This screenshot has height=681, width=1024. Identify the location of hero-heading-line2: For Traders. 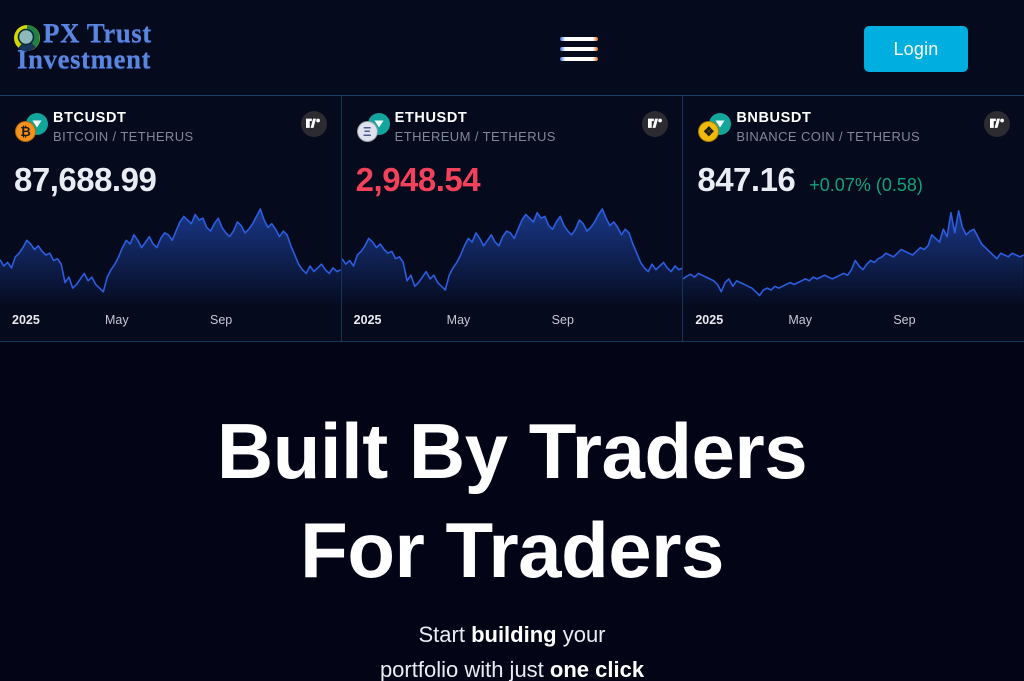
(512, 550).